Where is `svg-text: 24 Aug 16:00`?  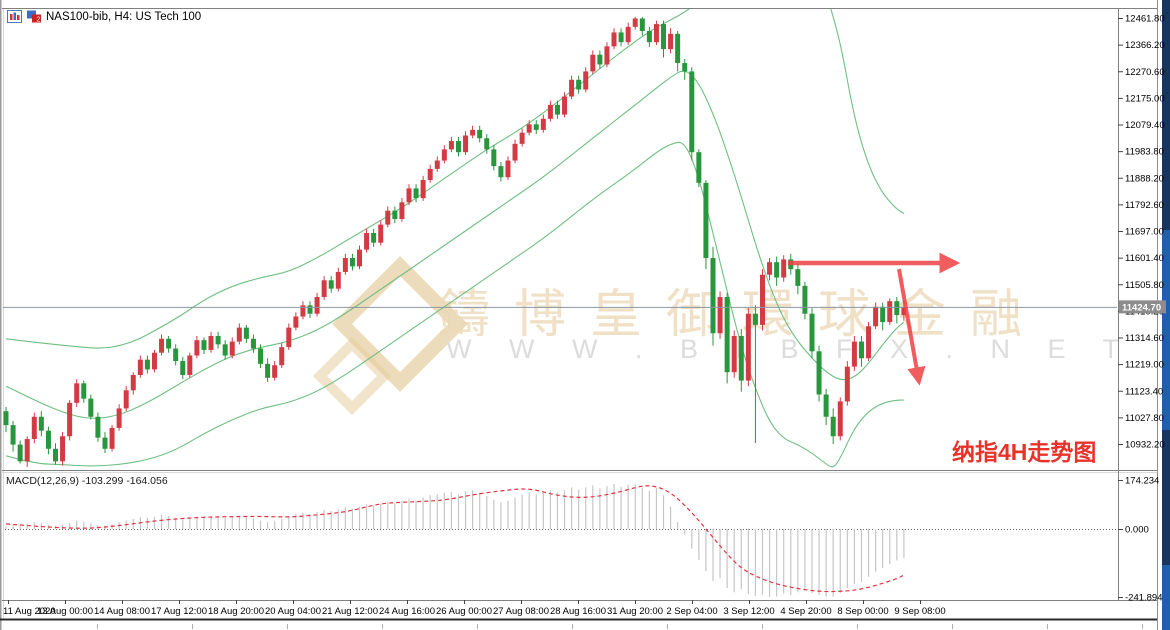 svg-text: 24 Aug 16:00 is located at coordinates (407, 611).